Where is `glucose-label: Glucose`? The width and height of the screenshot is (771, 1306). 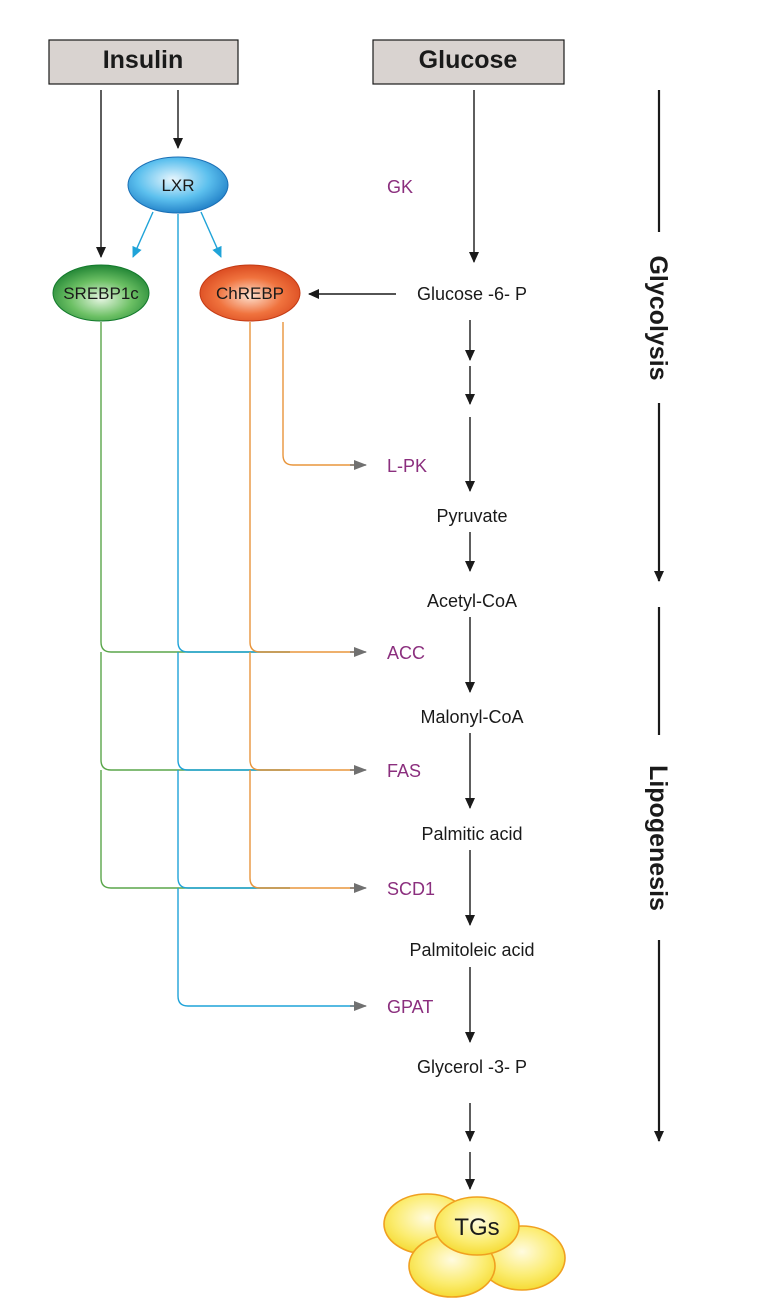
glucose-label: Glucose is located at coordinates (468, 60).